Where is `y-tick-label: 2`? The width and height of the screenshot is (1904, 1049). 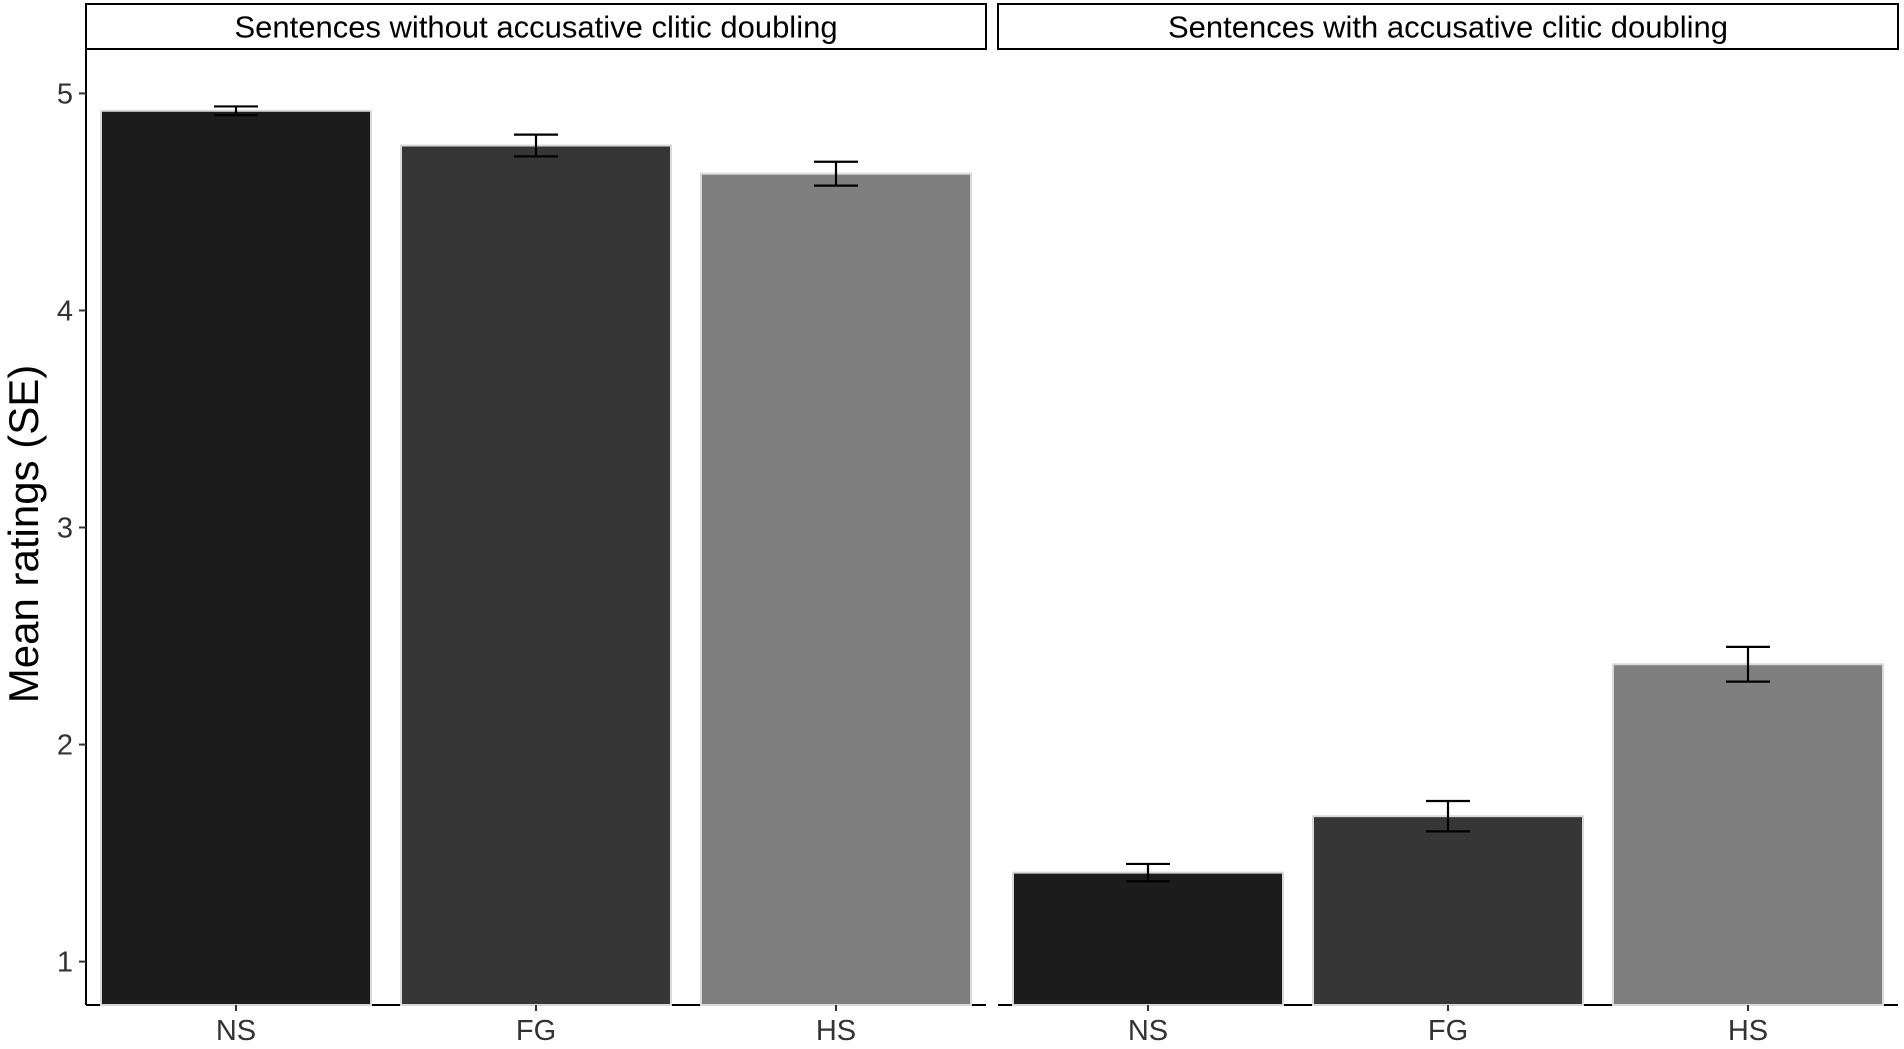 y-tick-label: 2 is located at coordinates (65, 746).